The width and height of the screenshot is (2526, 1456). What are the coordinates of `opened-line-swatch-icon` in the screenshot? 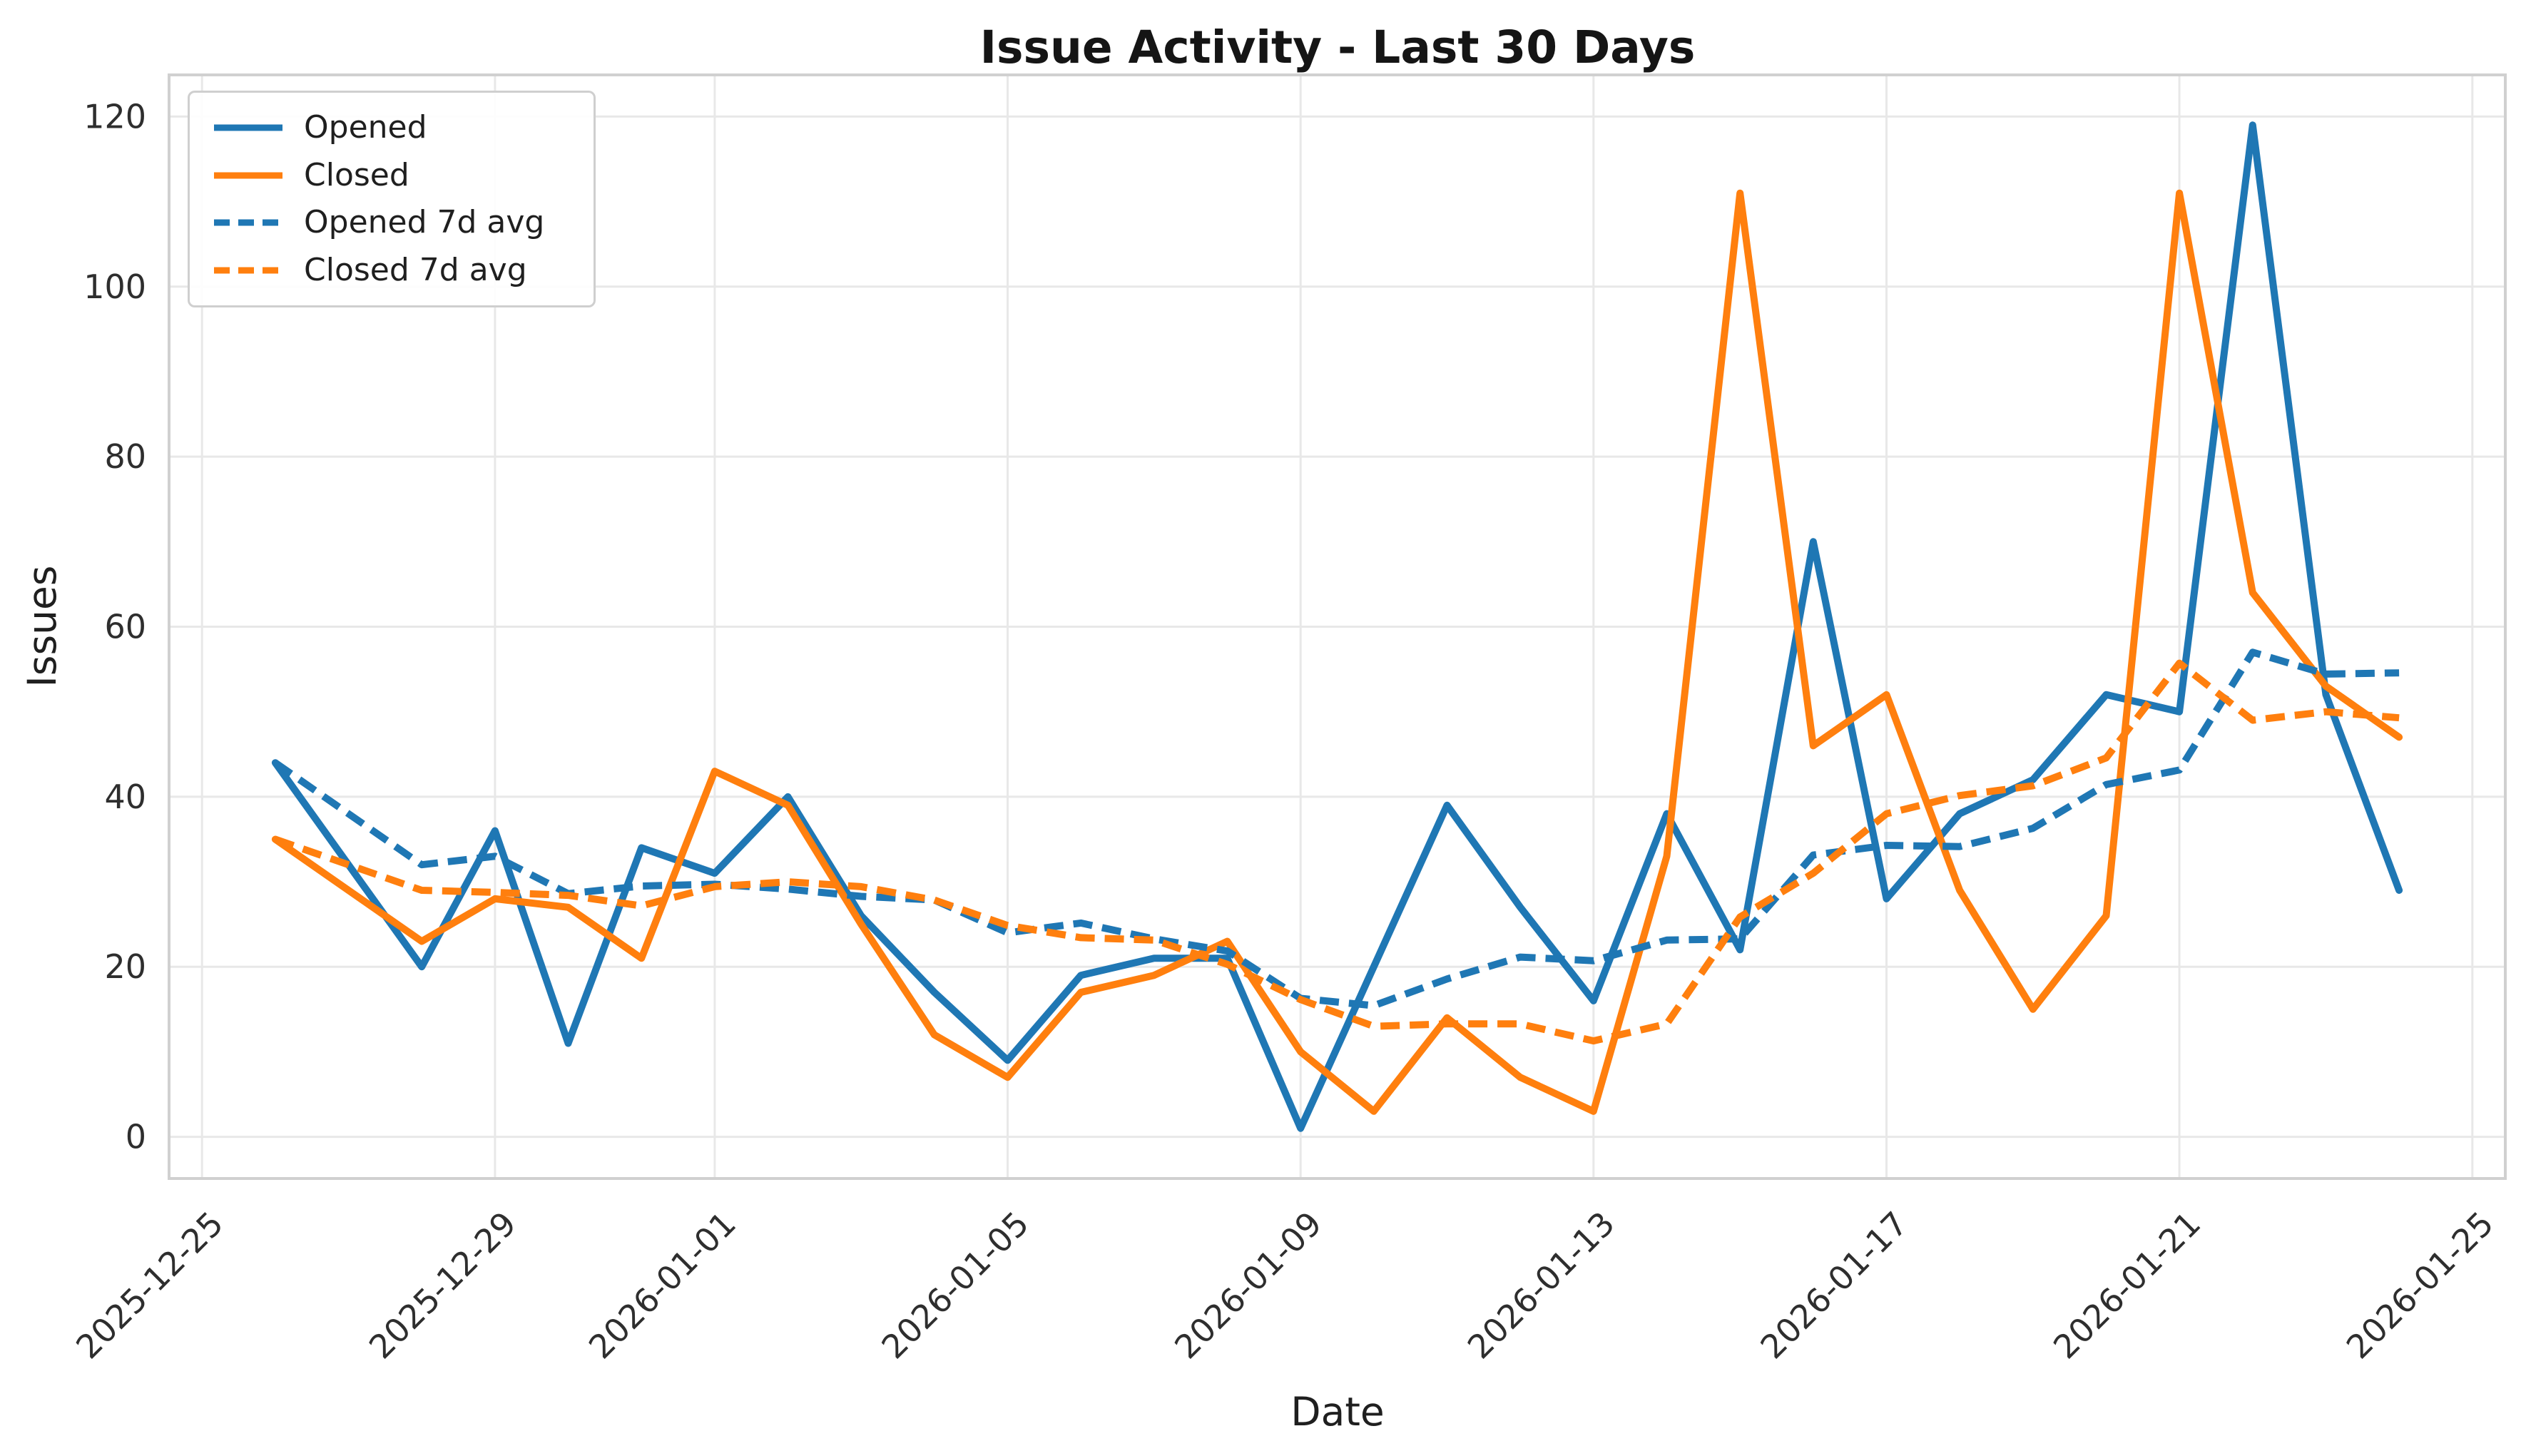 It's located at (248, 127).